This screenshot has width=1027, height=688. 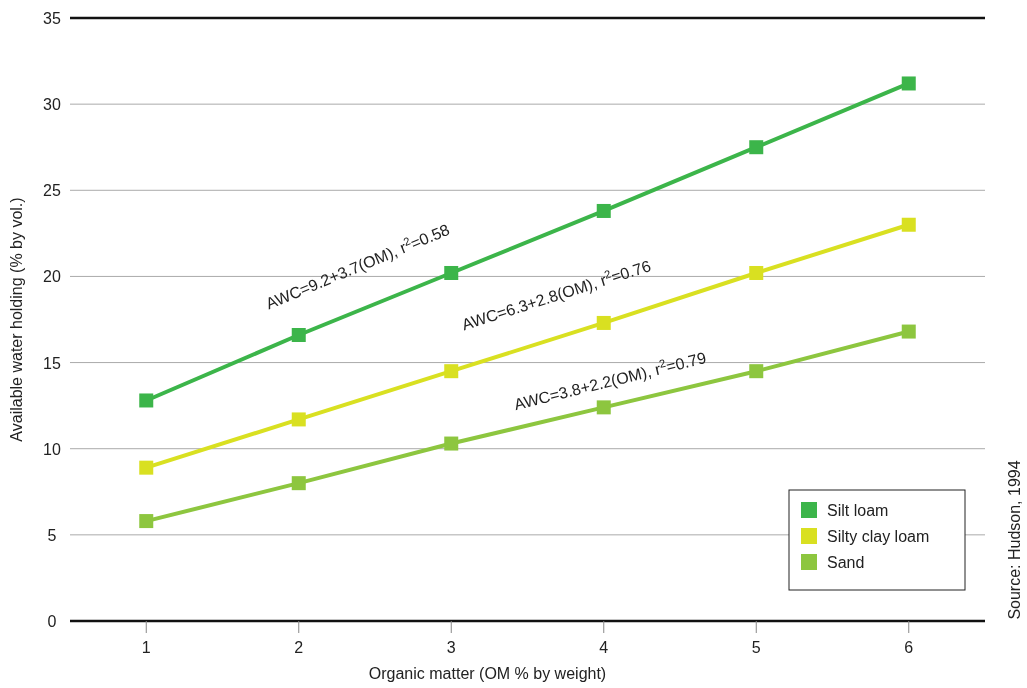 I want to click on x-tick-label: 2, so click(x=299, y=647).